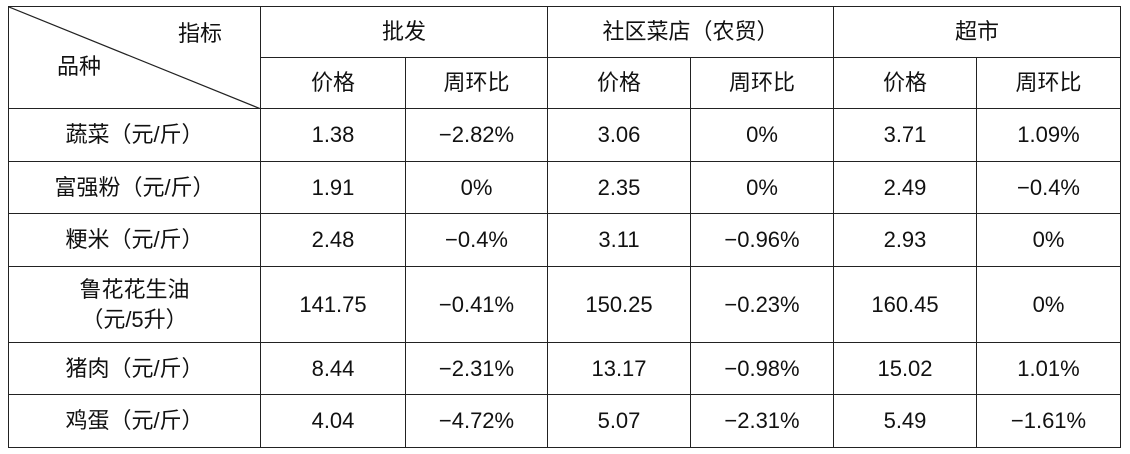  I want to click on row-name: 蔬菜（元/斤）, so click(134, 135).